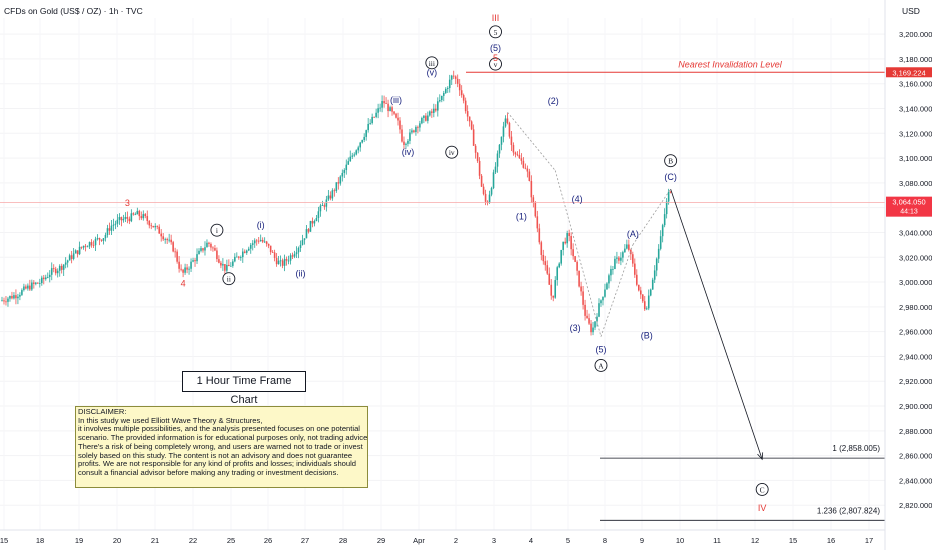 The image size is (932, 550). What do you see at coordinates (155, 540) in the screenshot?
I see `x-tick-label: 21` at bounding box center [155, 540].